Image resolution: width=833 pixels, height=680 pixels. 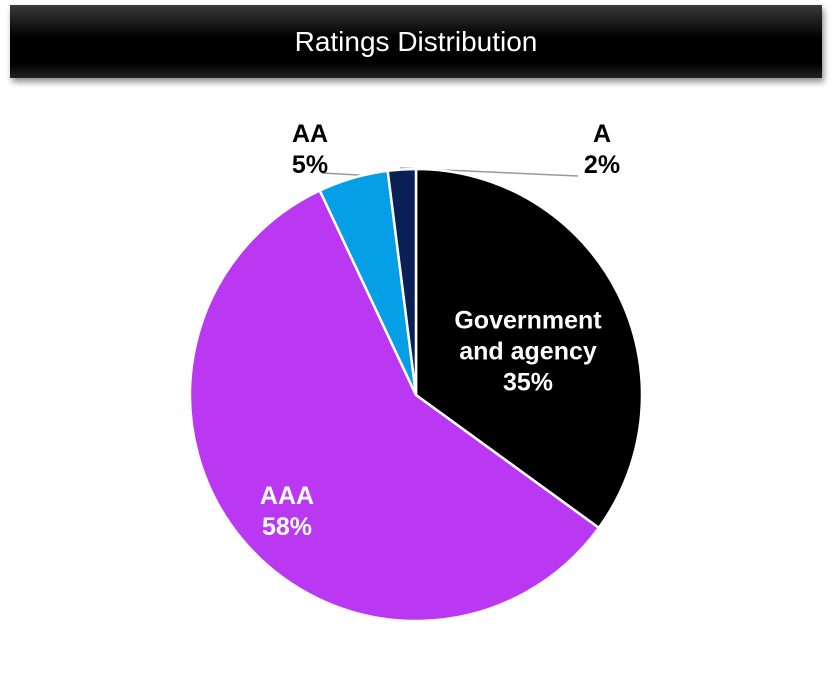 What do you see at coordinates (287, 512) in the screenshot?
I see `slice-label: AAA 58%` at bounding box center [287, 512].